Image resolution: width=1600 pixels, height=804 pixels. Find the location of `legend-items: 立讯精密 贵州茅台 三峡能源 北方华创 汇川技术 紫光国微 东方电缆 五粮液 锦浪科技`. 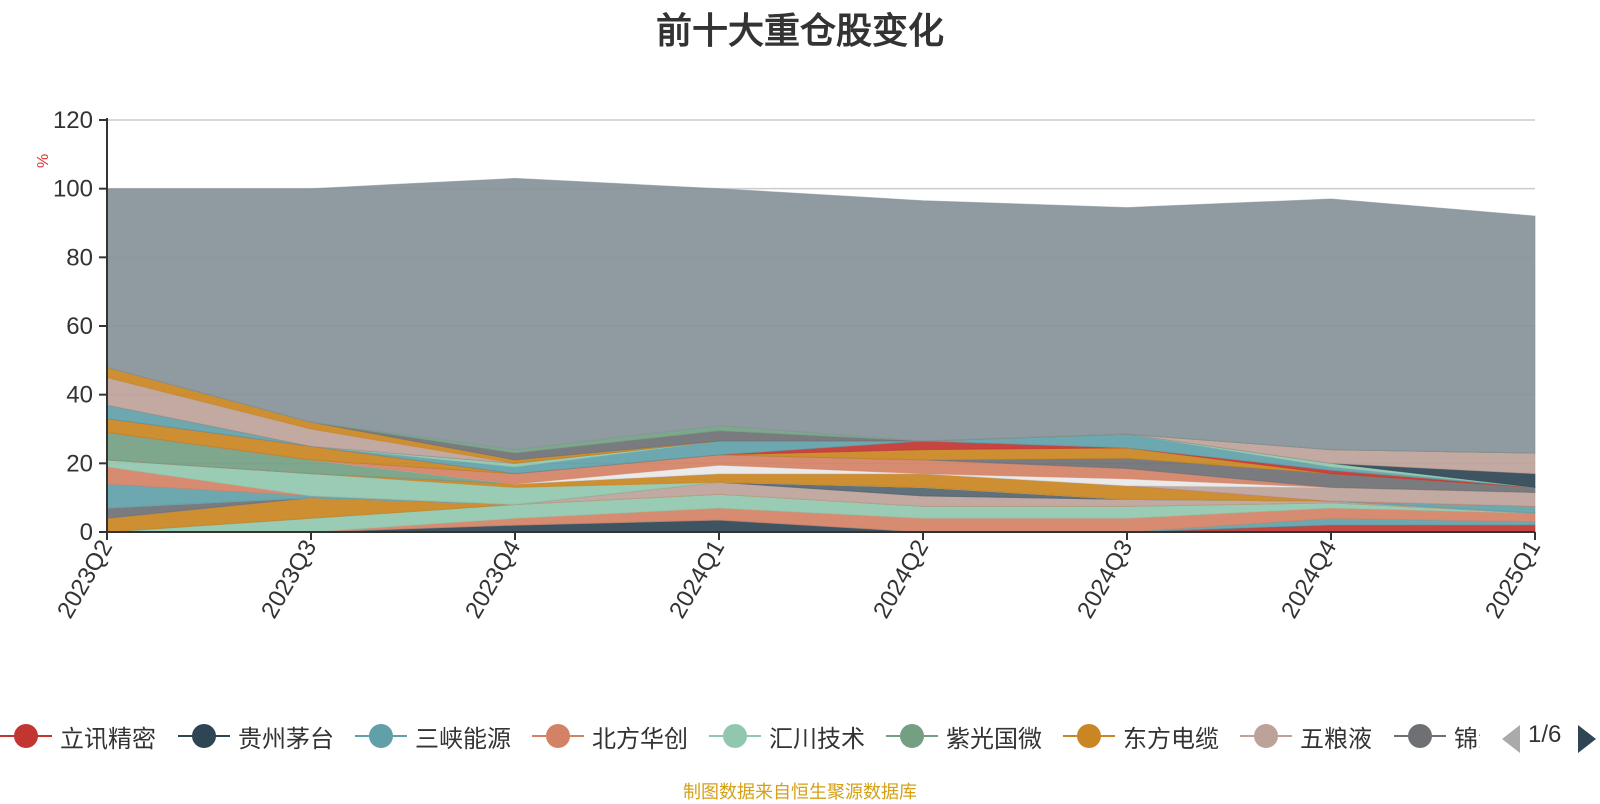

legend-items: 立讯精密 贵州茅台 三峡能源 北方华创 汇川技术 紫光国微 东方电缆 五粮液 锦浪科技 is located at coordinates (740, 736).